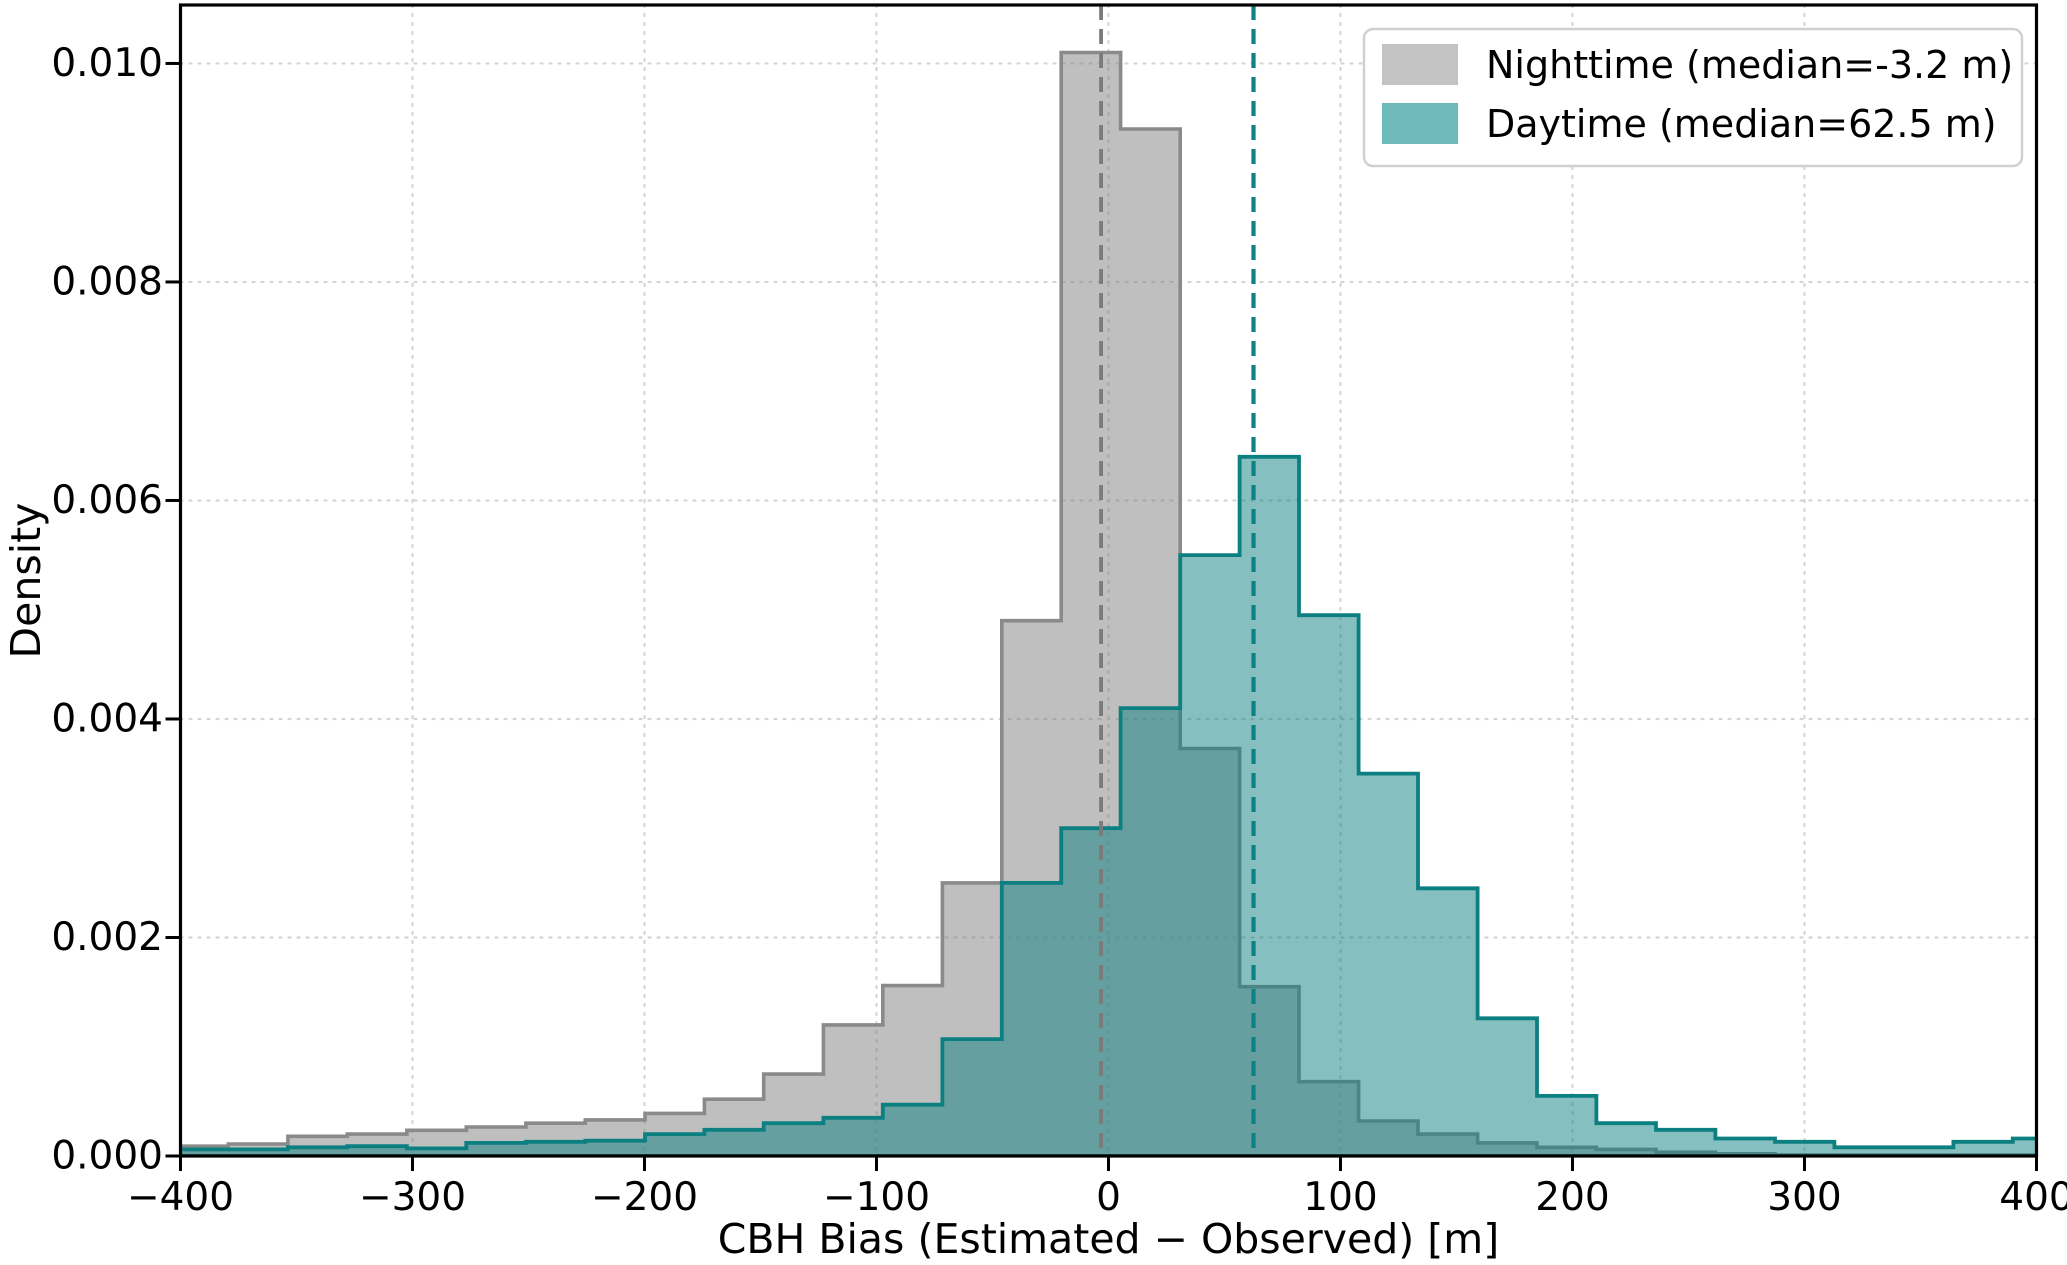  Describe the element at coordinates (107, 500) in the screenshot. I see `y-tick-label: 0.006` at that location.